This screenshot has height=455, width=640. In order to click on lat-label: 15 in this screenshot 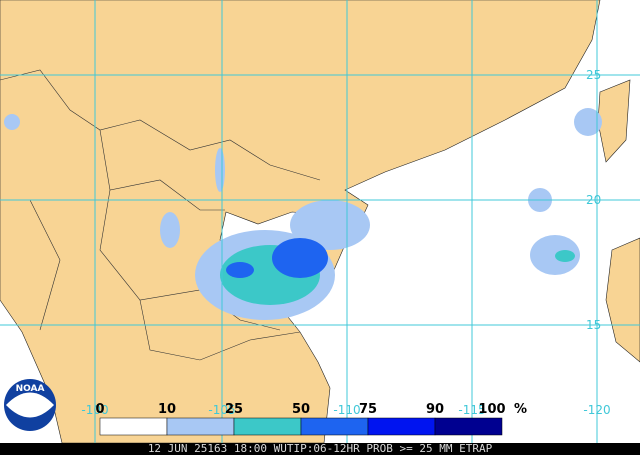, I will do `click(593, 325)`.